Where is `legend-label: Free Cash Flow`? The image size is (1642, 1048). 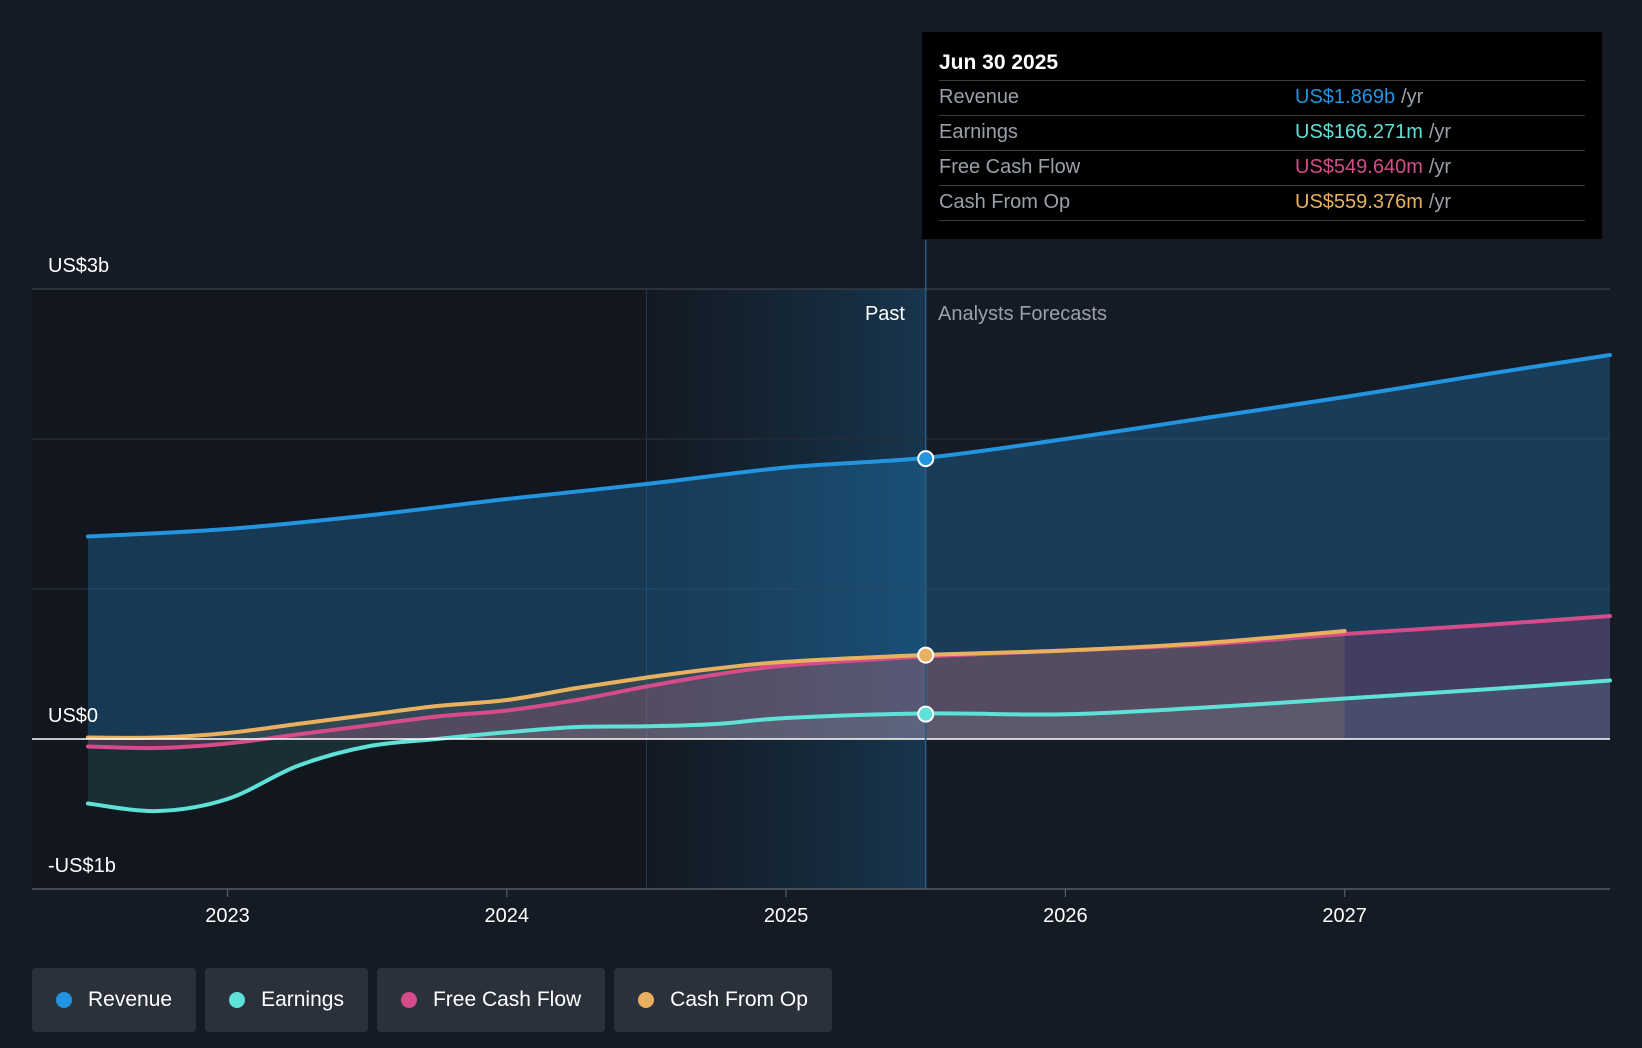 legend-label: Free Cash Flow is located at coordinates (507, 999).